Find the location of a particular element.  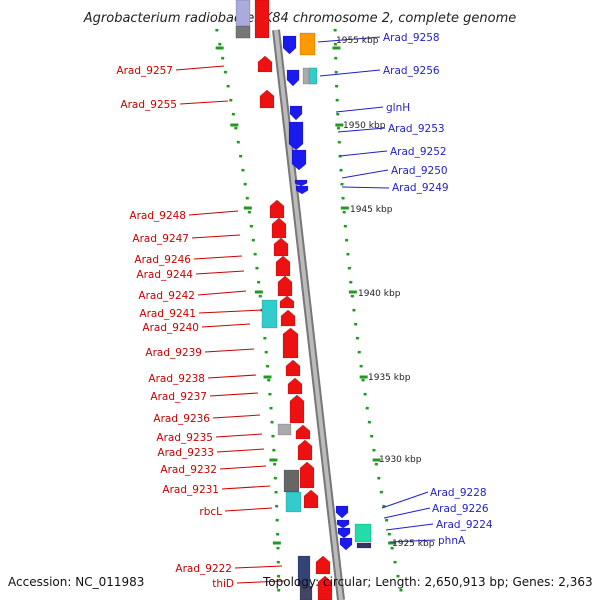

gene-label-arad-9249: Arad_9249 is located at coordinates (420, 188).